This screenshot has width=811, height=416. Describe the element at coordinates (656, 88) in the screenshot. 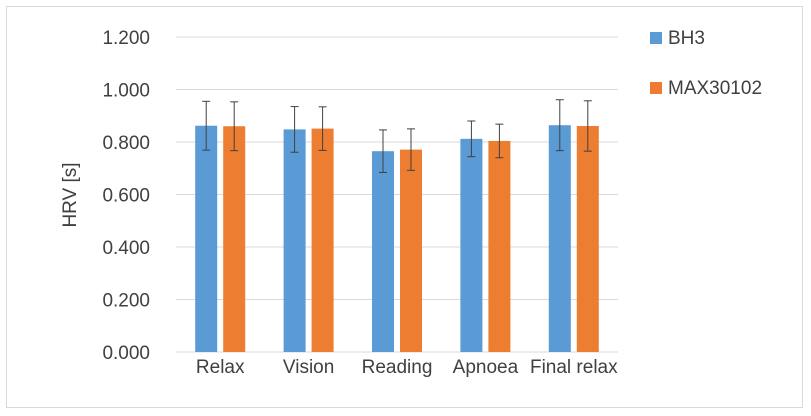

I see `legend-swatch-max30102` at that location.